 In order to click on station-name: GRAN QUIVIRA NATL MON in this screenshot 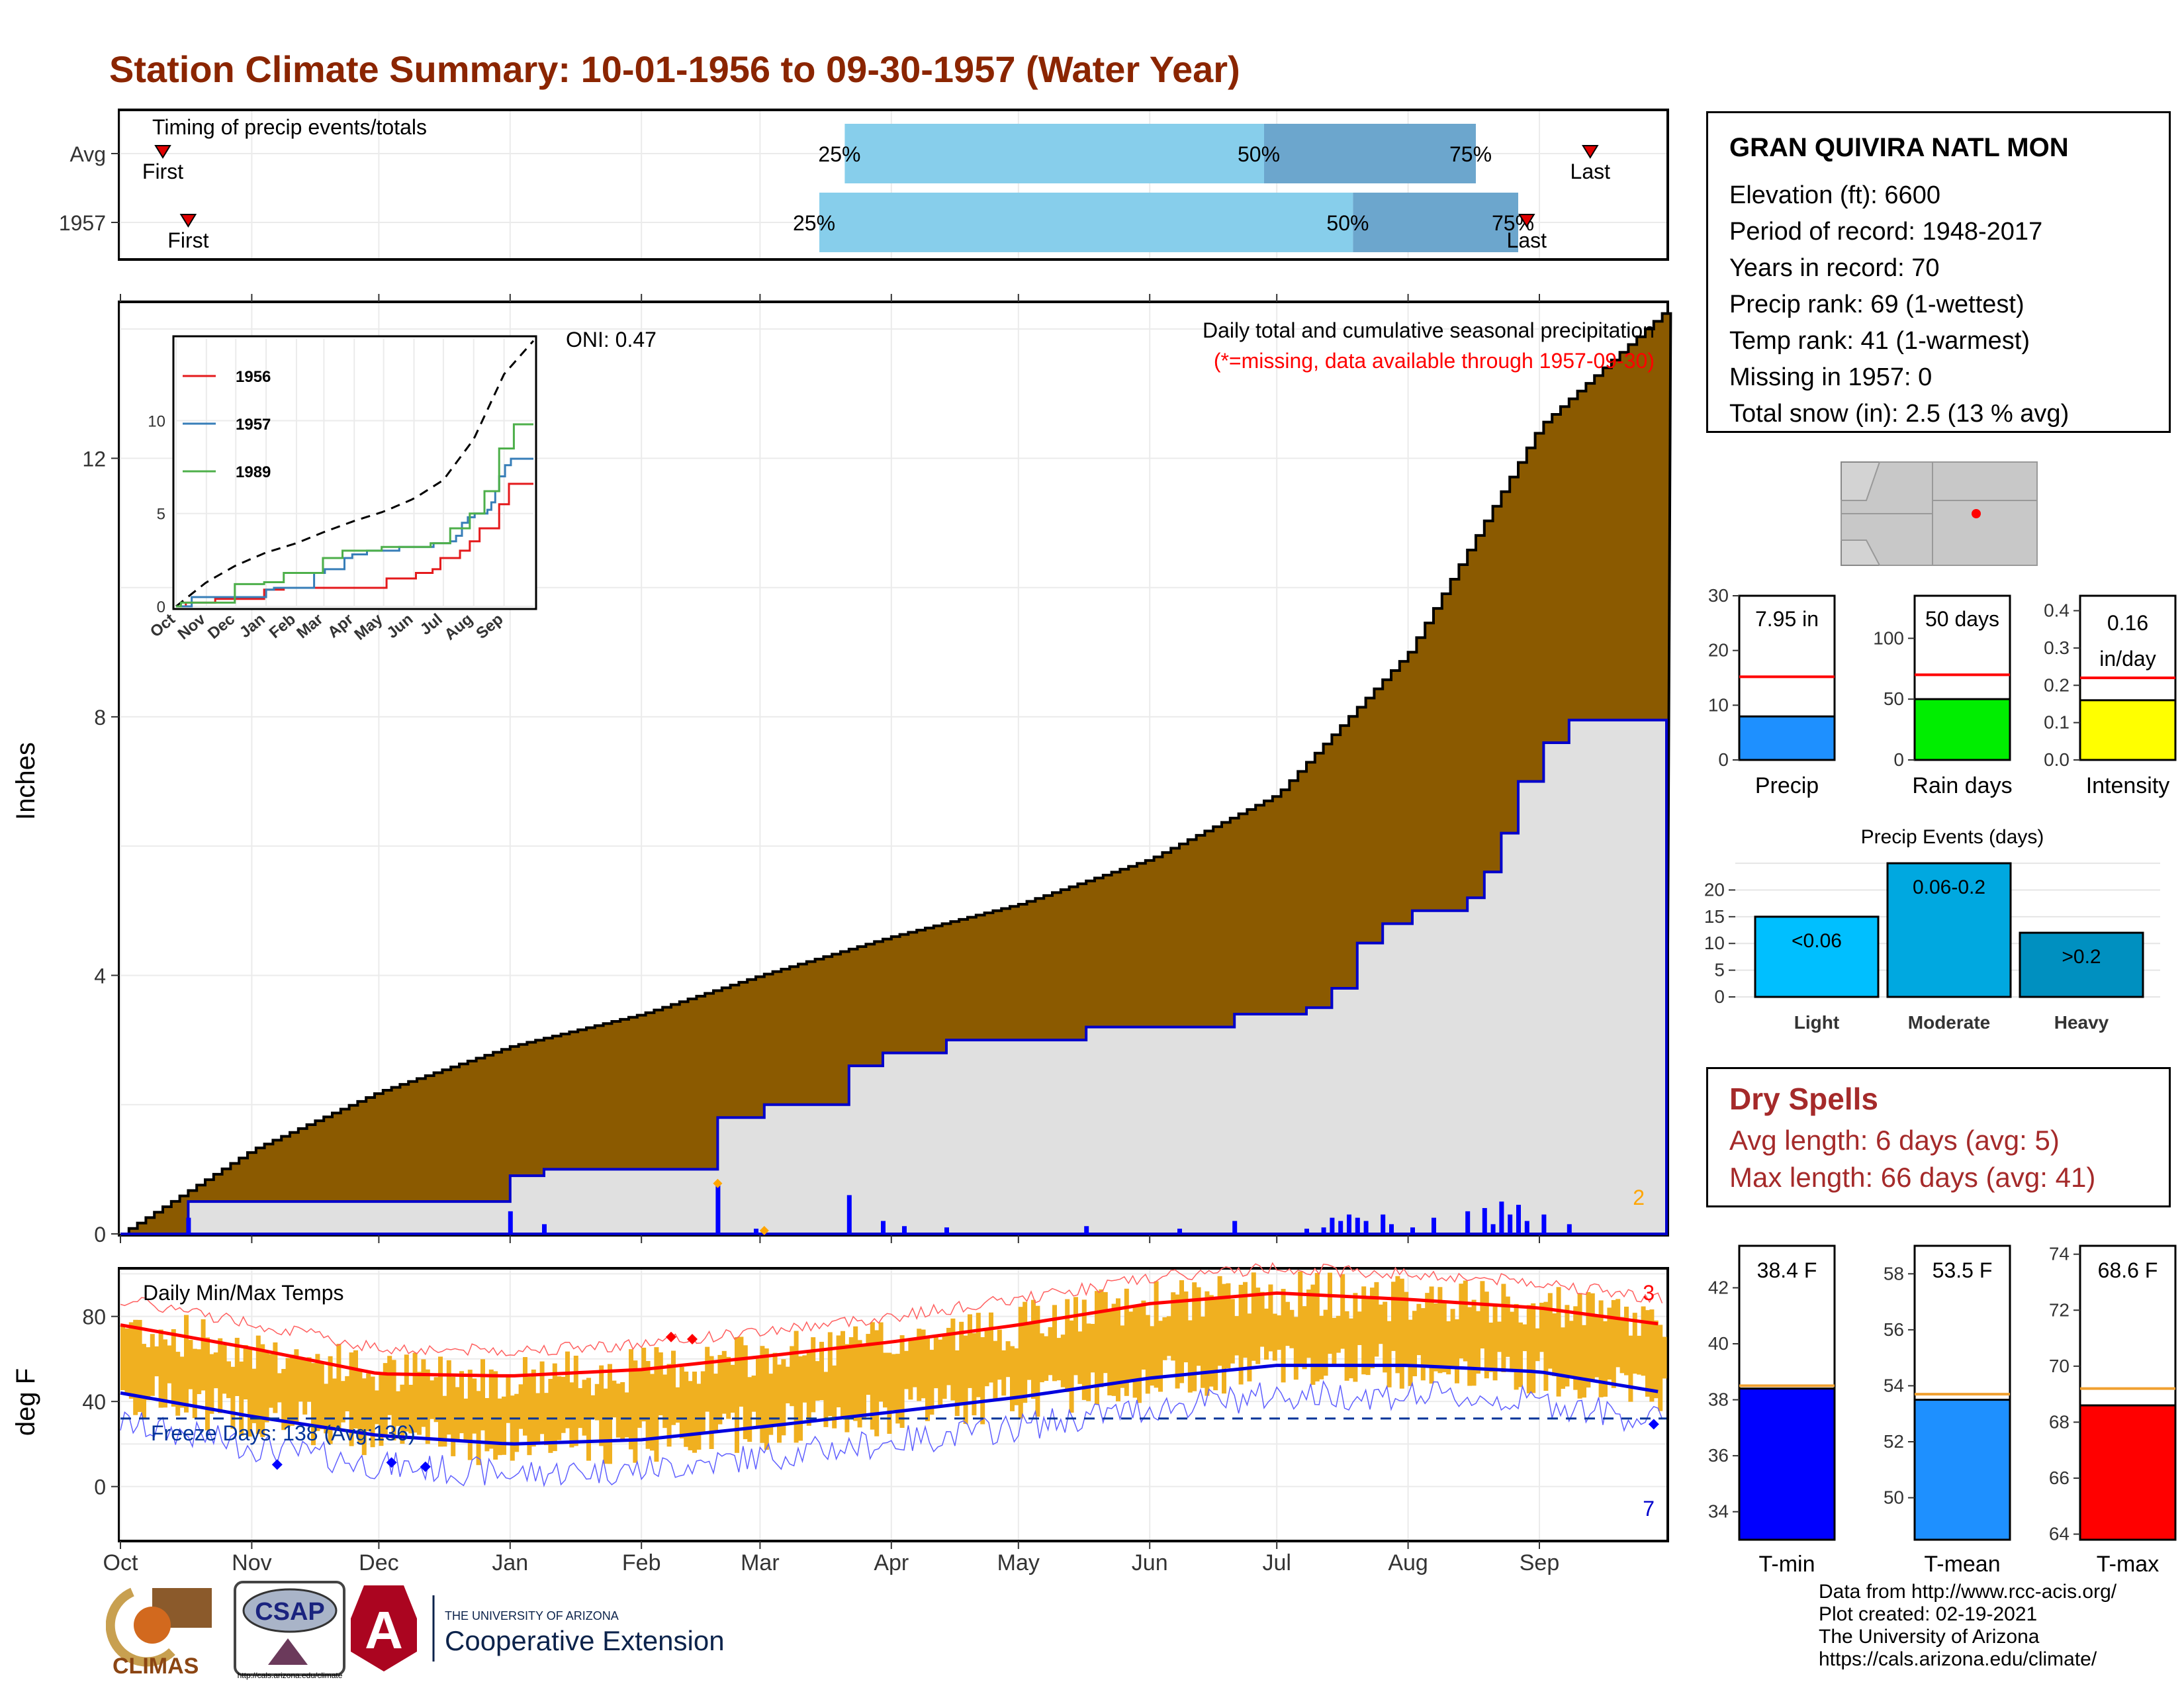, I will do `click(1899, 147)`.